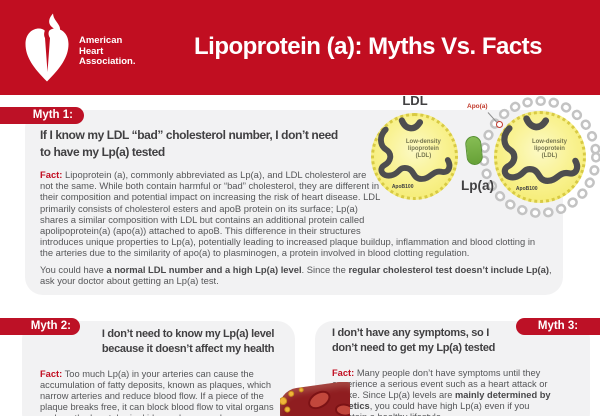 Image resolution: width=600 pixels, height=416 pixels. I want to click on org-line: Association., so click(107, 61).